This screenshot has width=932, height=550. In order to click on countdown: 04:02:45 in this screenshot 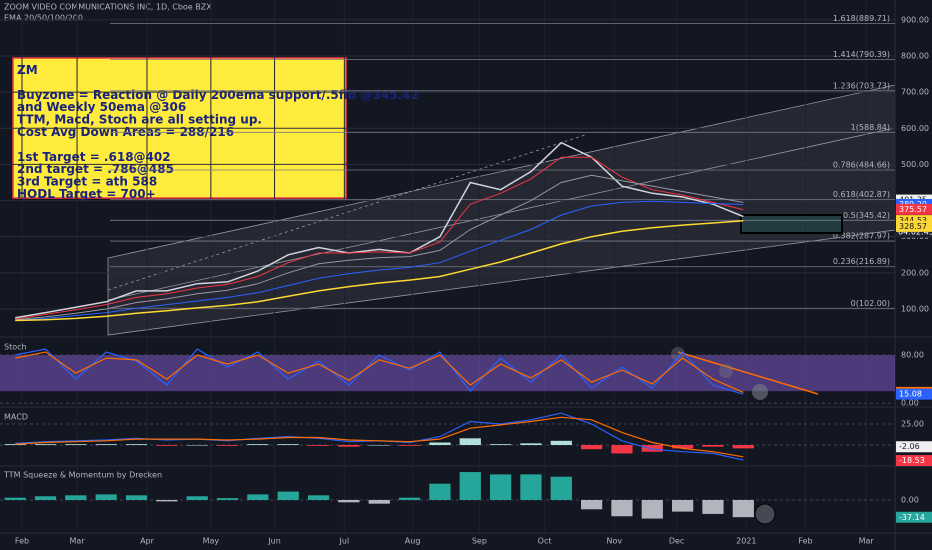, I will do `click(915, 232)`.